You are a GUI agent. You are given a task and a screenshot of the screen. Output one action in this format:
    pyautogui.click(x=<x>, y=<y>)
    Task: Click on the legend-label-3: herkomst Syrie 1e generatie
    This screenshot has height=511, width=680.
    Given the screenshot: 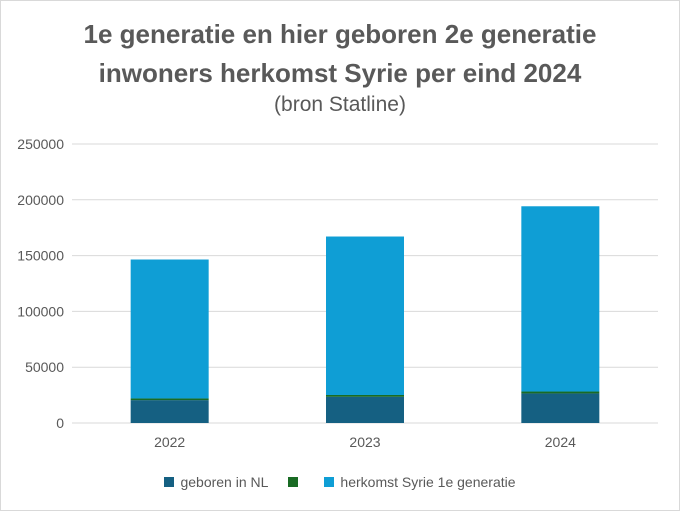 What is the action you would take?
    pyautogui.click(x=428, y=482)
    